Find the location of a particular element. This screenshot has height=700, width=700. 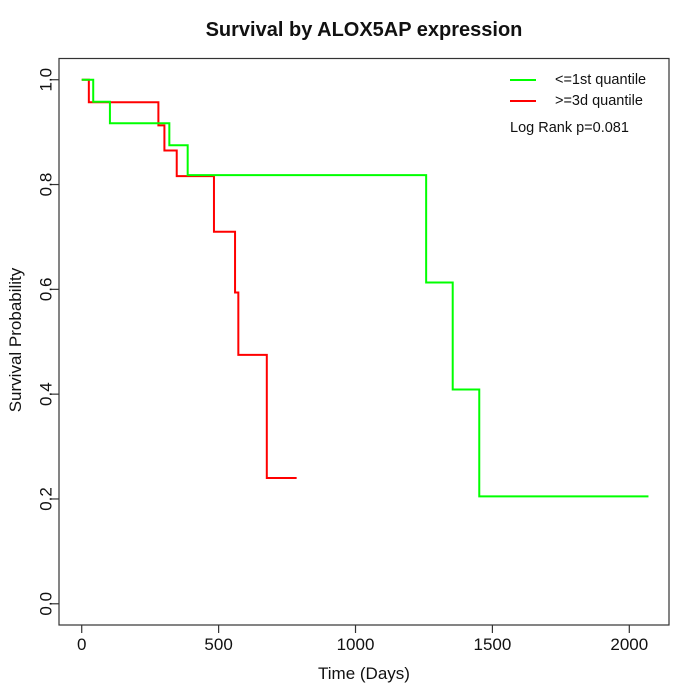

legend-item-high-expression: >=3d quantile is located at coordinates (578, 100).